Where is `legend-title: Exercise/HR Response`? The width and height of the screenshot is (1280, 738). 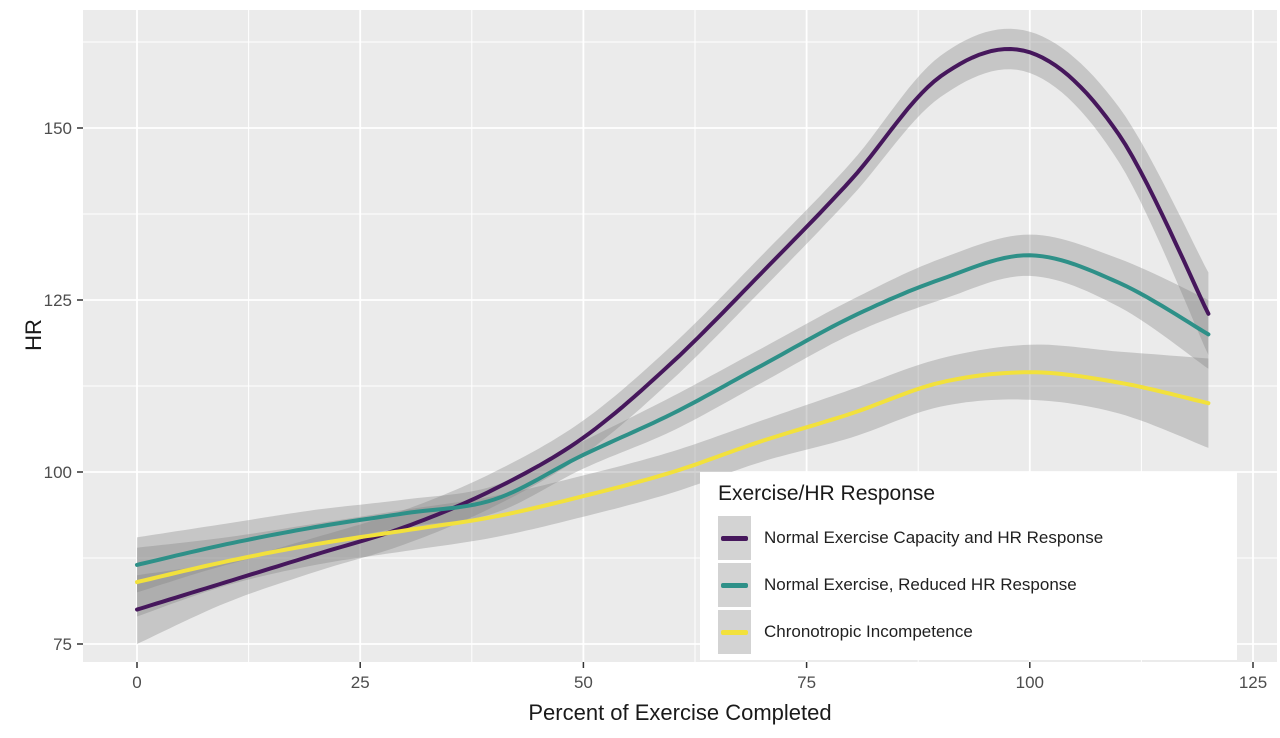 legend-title: Exercise/HR Response is located at coordinates (827, 493).